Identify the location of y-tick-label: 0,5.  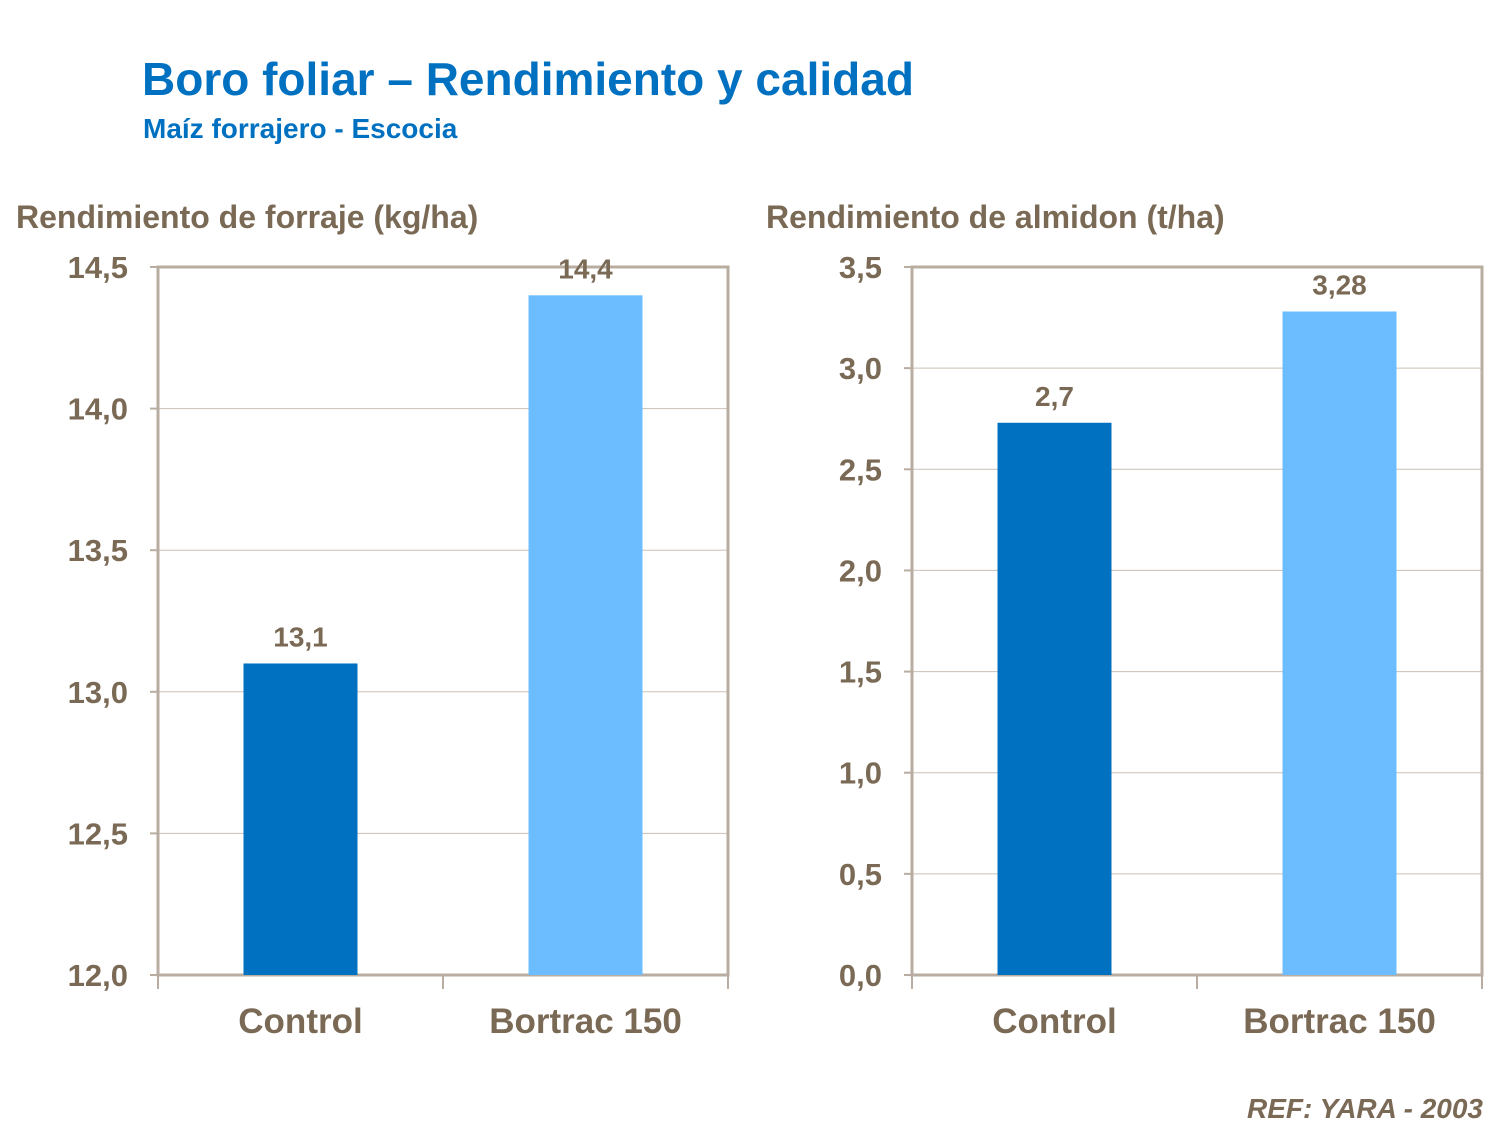
(860, 874).